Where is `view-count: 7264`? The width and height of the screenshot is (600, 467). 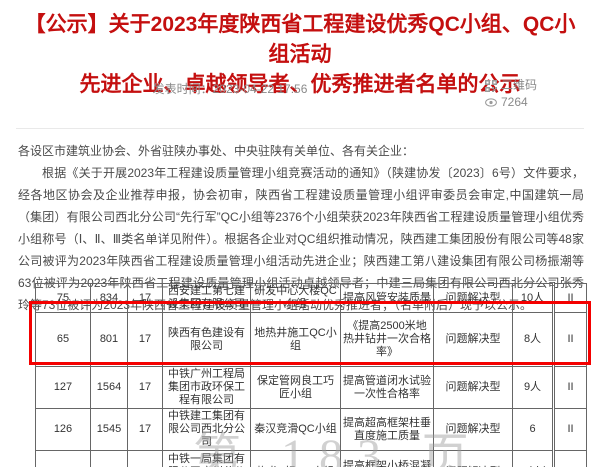 view-count: 7264 is located at coordinates (514, 102).